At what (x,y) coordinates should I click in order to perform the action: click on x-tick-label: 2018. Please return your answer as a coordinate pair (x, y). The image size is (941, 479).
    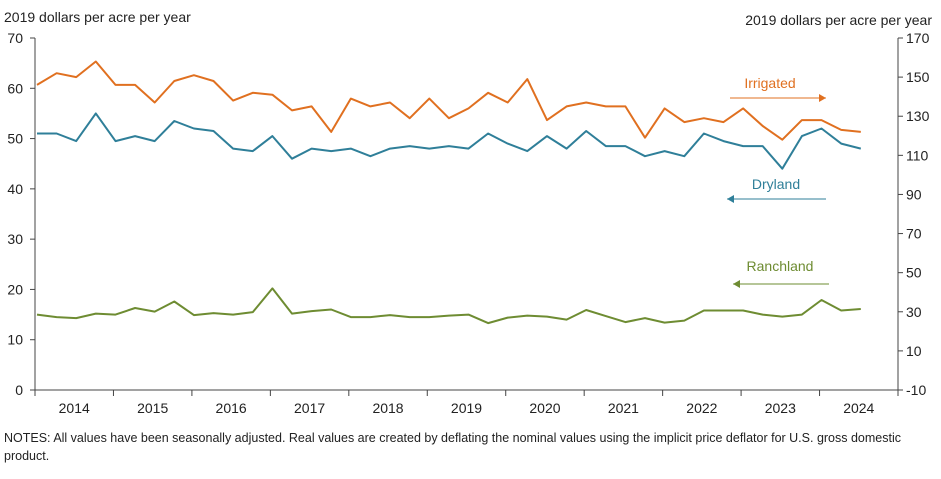
    Looking at the image, I should click on (387, 408).